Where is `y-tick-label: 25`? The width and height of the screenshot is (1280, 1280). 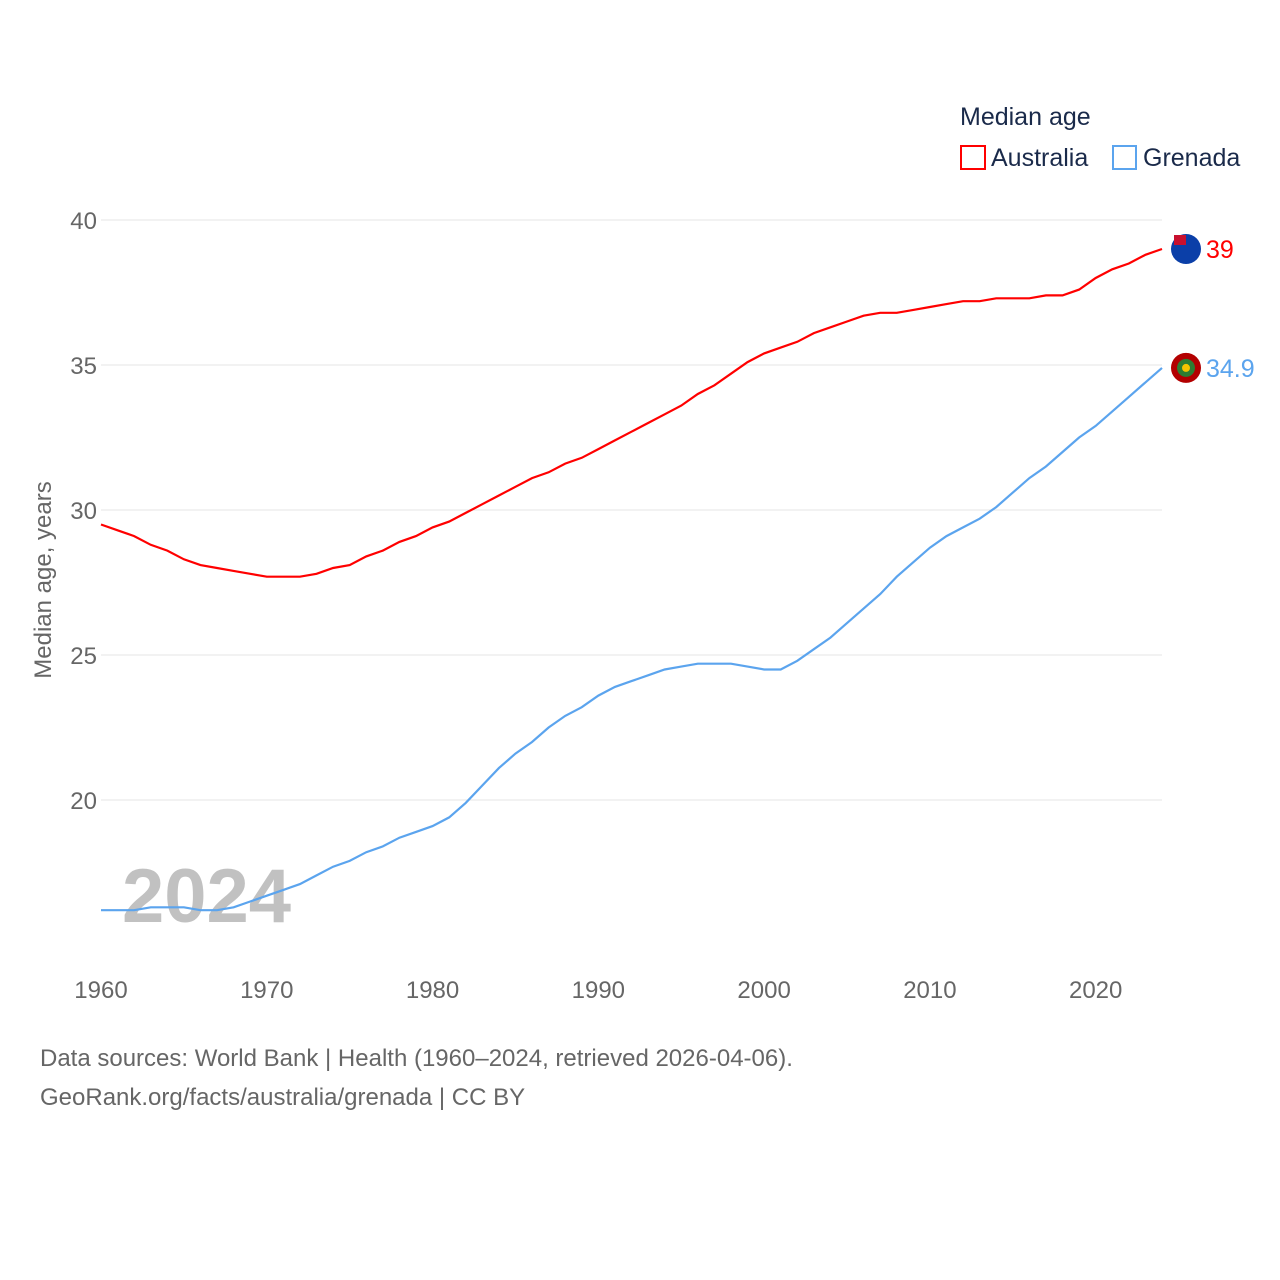 y-tick-label: 25 is located at coordinates (83, 656).